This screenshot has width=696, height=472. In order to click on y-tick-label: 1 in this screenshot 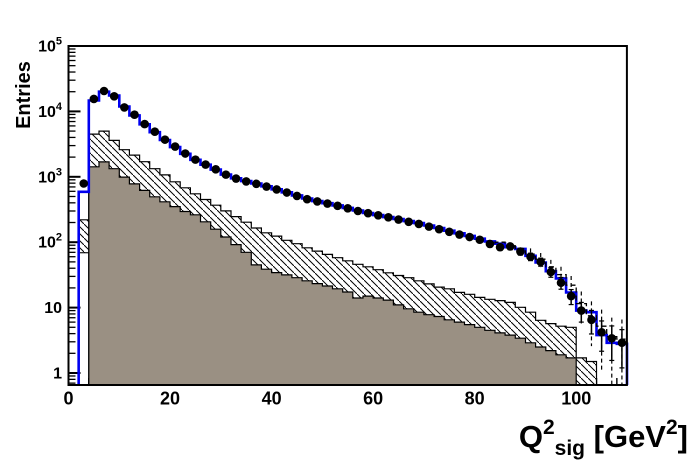, I will do `click(57, 374)`.